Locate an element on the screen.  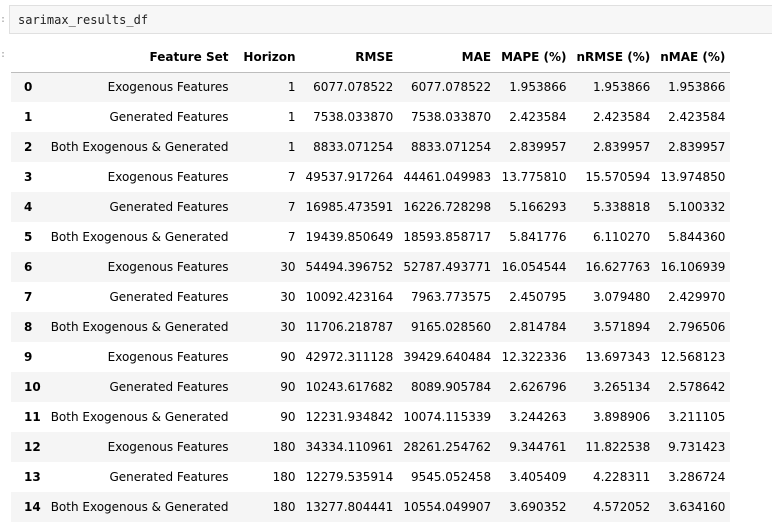
column-header: RMSE is located at coordinates (349, 57).